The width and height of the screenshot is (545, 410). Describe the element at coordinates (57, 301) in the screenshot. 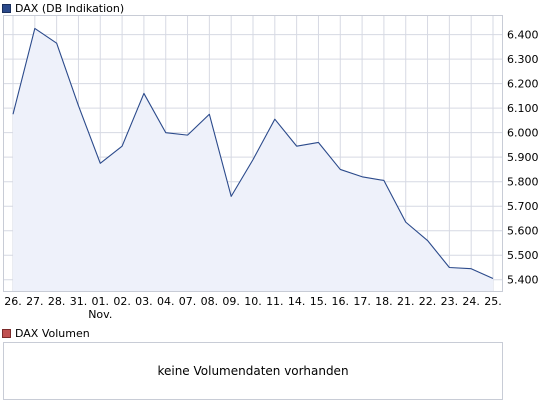

I see `x-tick-label: 28.` at that location.